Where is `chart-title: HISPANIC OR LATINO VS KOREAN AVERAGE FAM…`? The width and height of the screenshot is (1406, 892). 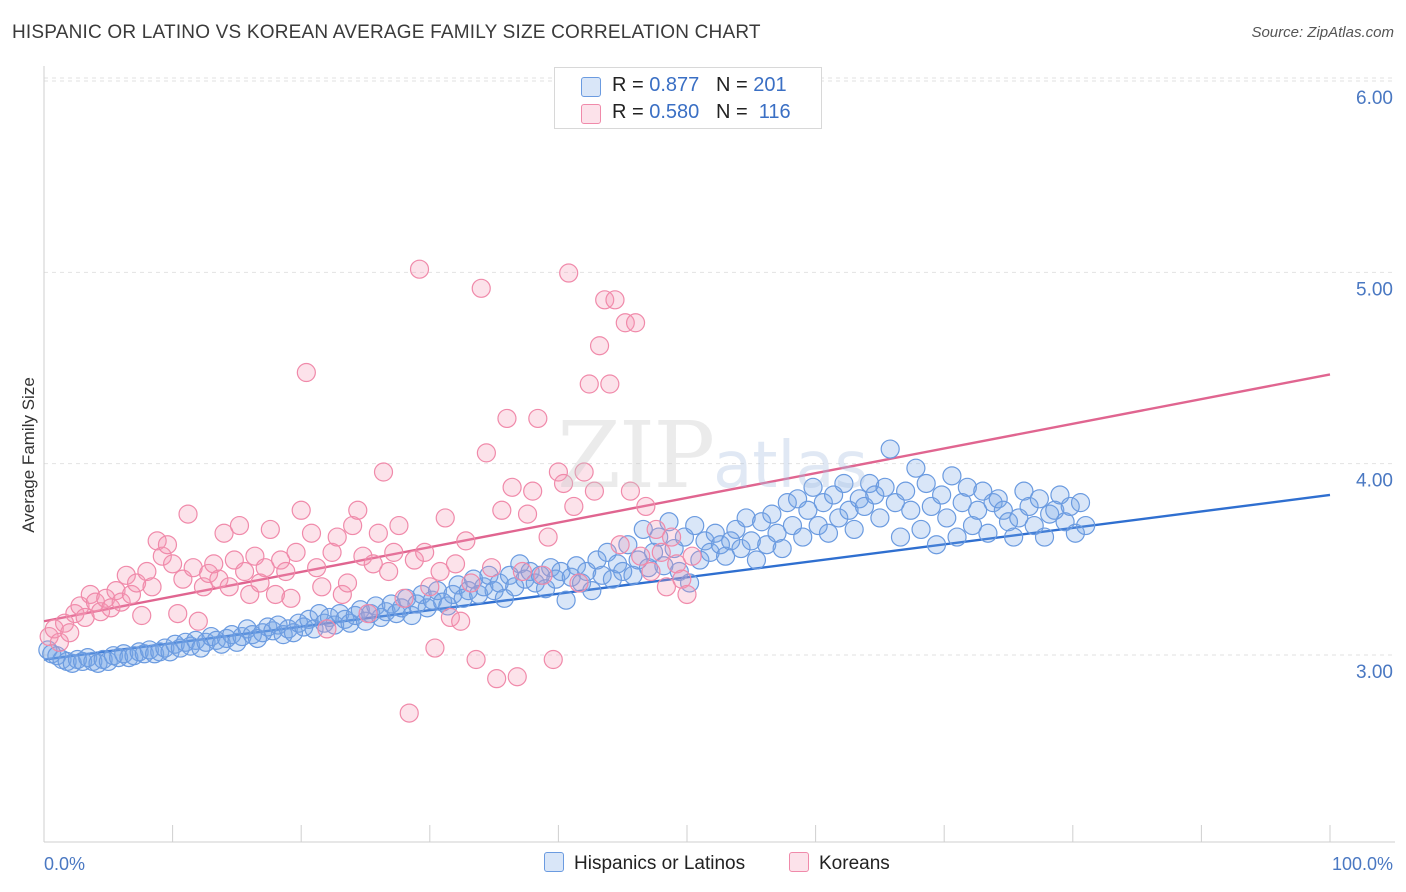 chart-title: HISPANIC OR LATINO VS KOREAN AVERAGE FAM… is located at coordinates (386, 32).